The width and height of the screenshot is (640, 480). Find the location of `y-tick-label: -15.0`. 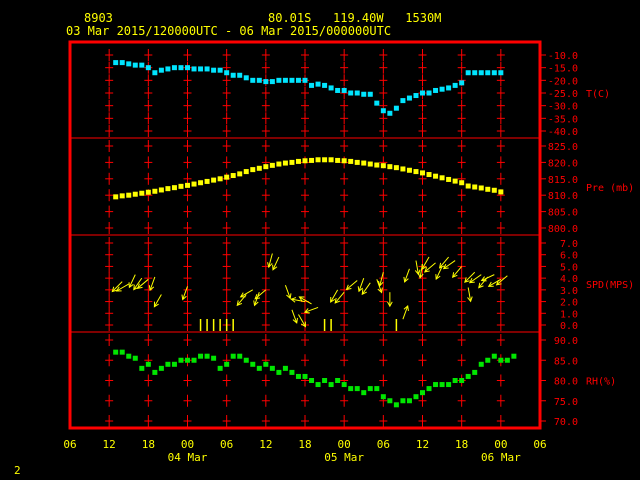

y-tick-label: -15.0 is located at coordinates (563, 69).